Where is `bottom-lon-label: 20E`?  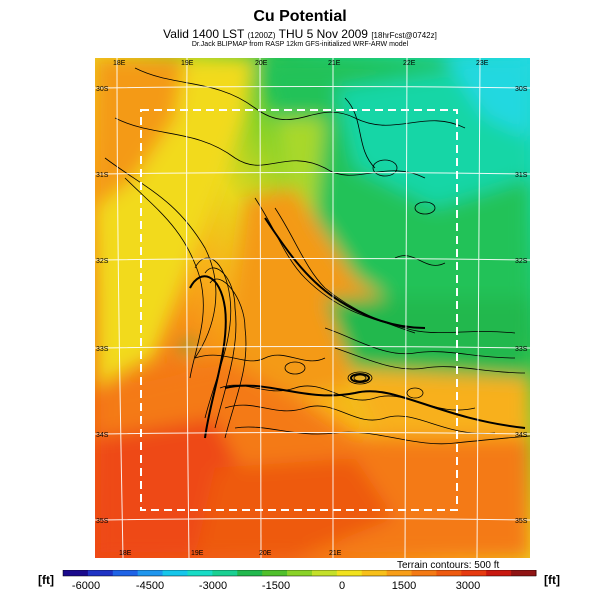 bottom-lon-label: 20E is located at coordinates (265, 553).